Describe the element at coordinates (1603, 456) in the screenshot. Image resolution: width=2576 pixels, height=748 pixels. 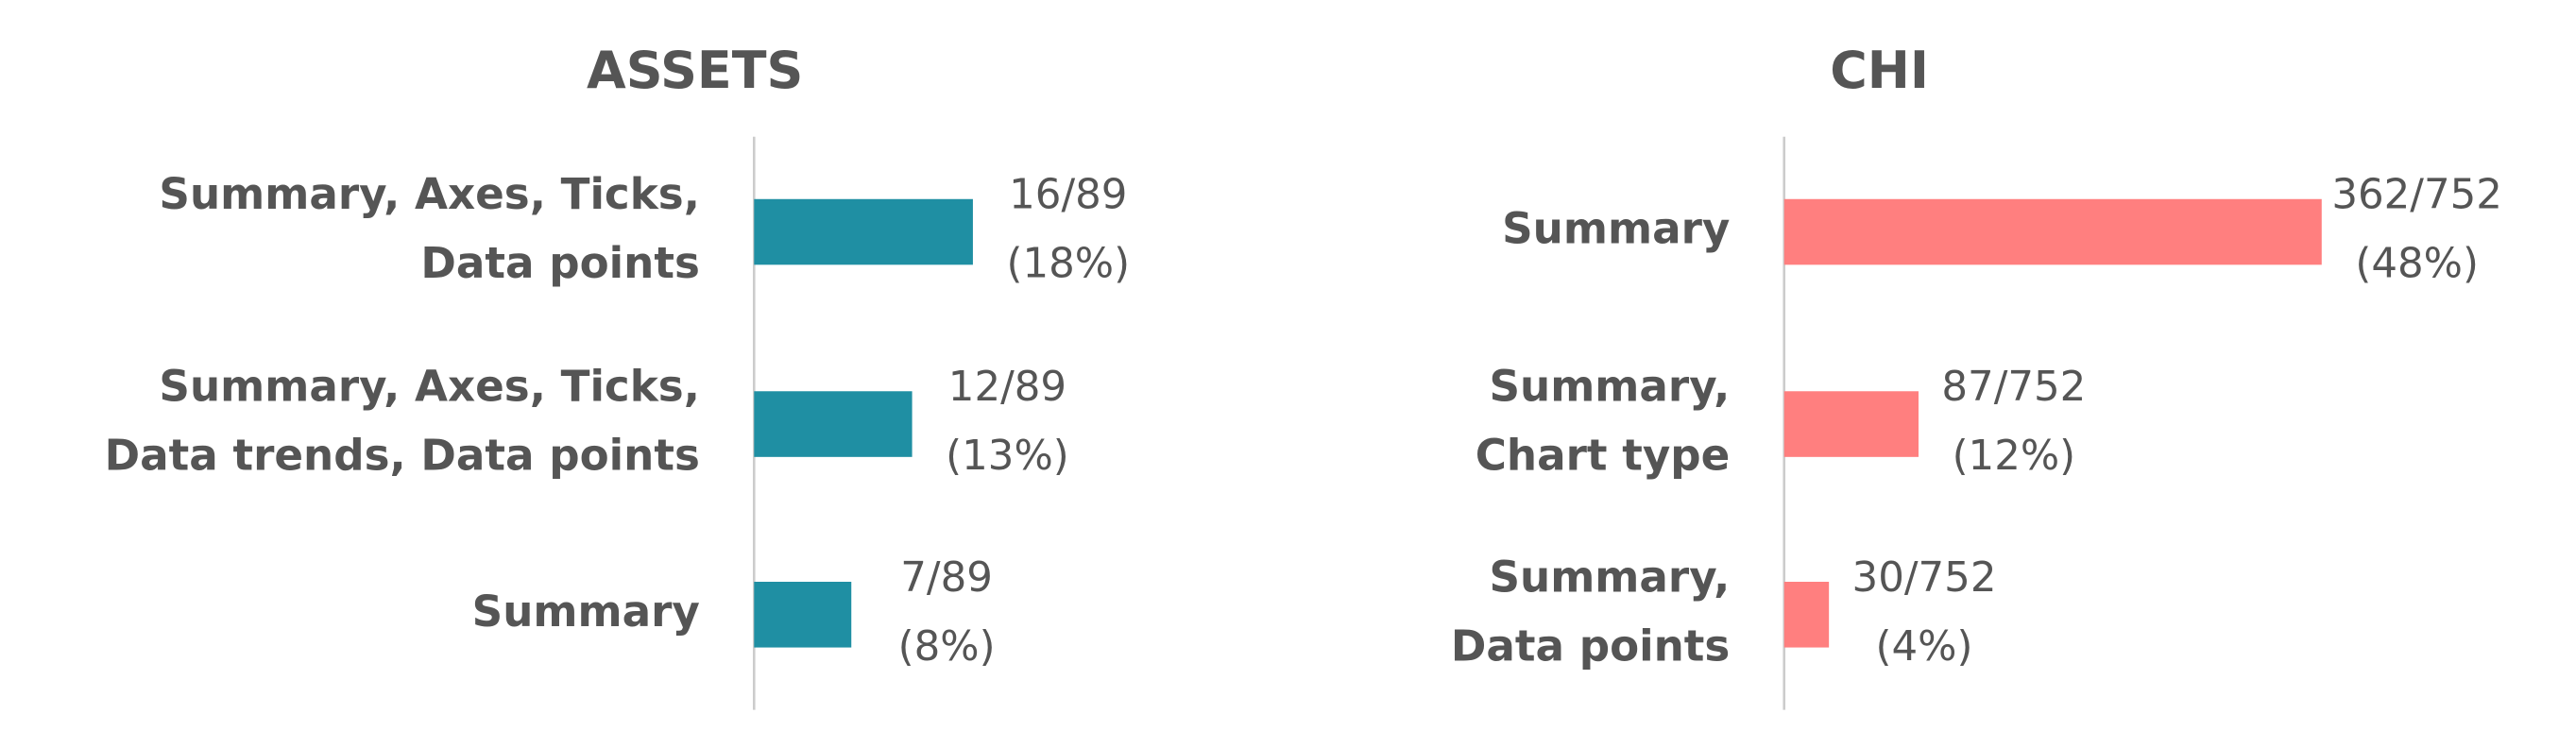
I see `category-label: Chart type` at that location.